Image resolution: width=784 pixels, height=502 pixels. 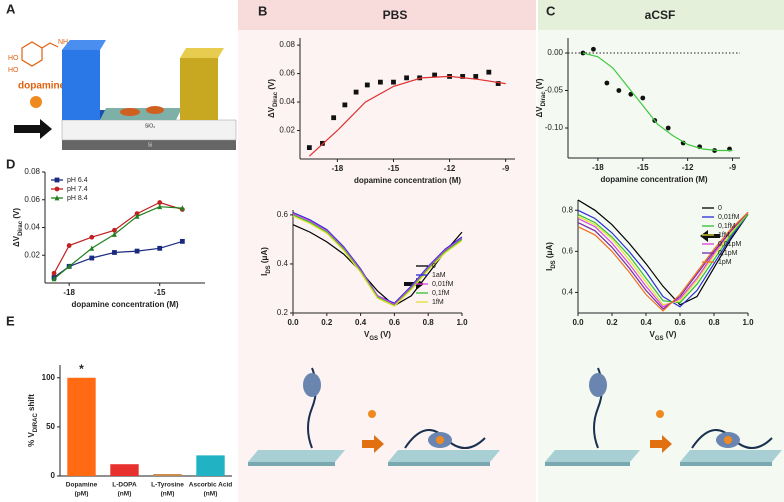 I want to click on x-tick-label: 0.8, so click(x=714, y=322).